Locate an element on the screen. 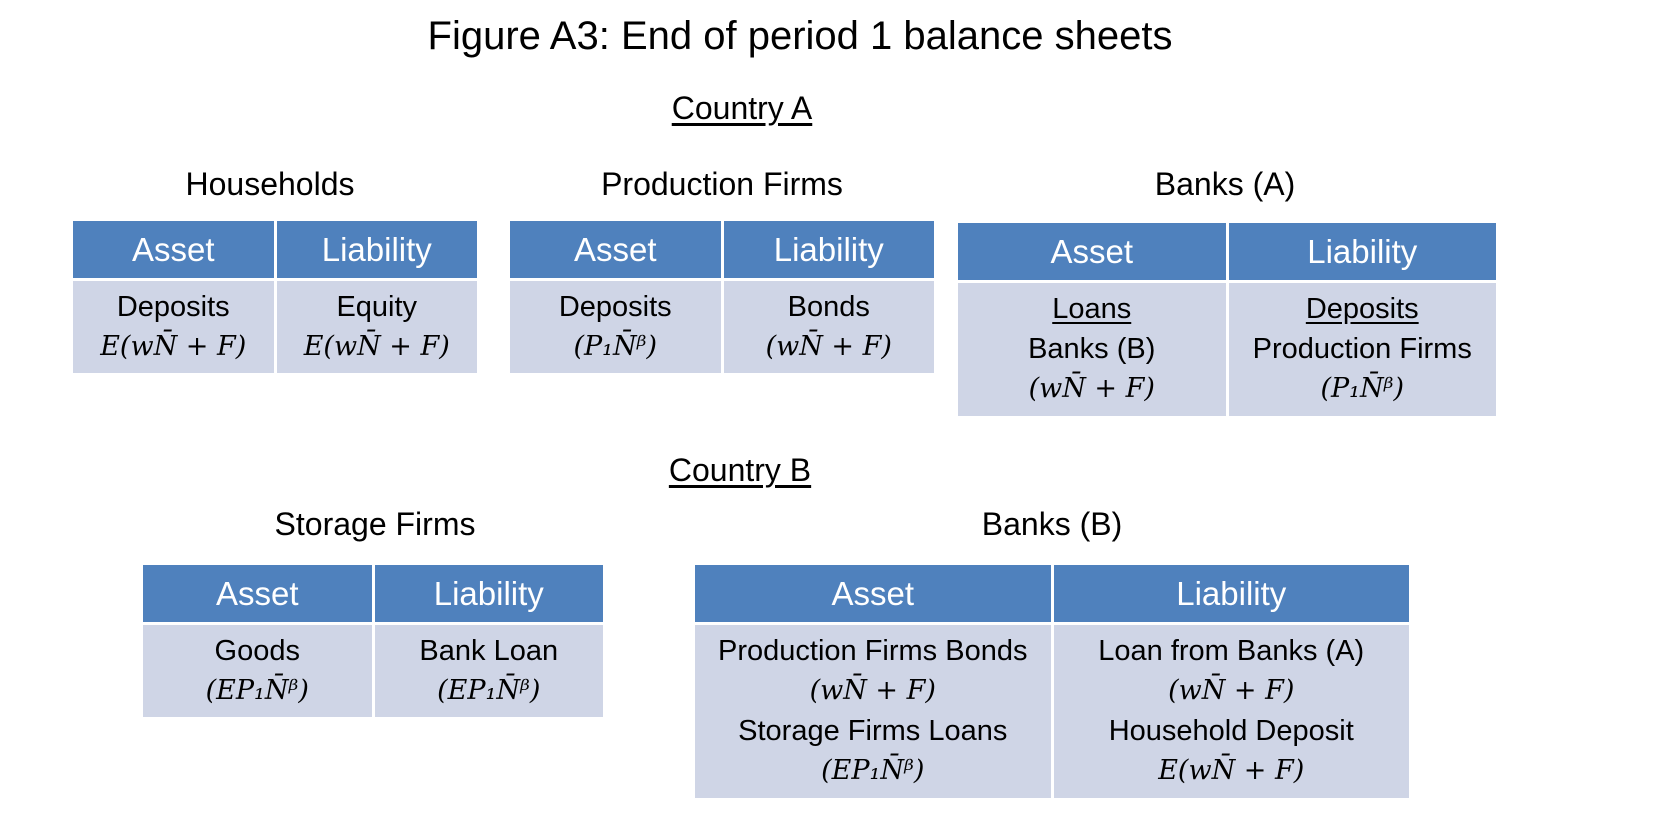 Image resolution: width=1656 pixels, height=828 pixels. banks-a-liability-cell: Deposits Production Firms (P₁N̄ᵝ) is located at coordinates (1362, 349).